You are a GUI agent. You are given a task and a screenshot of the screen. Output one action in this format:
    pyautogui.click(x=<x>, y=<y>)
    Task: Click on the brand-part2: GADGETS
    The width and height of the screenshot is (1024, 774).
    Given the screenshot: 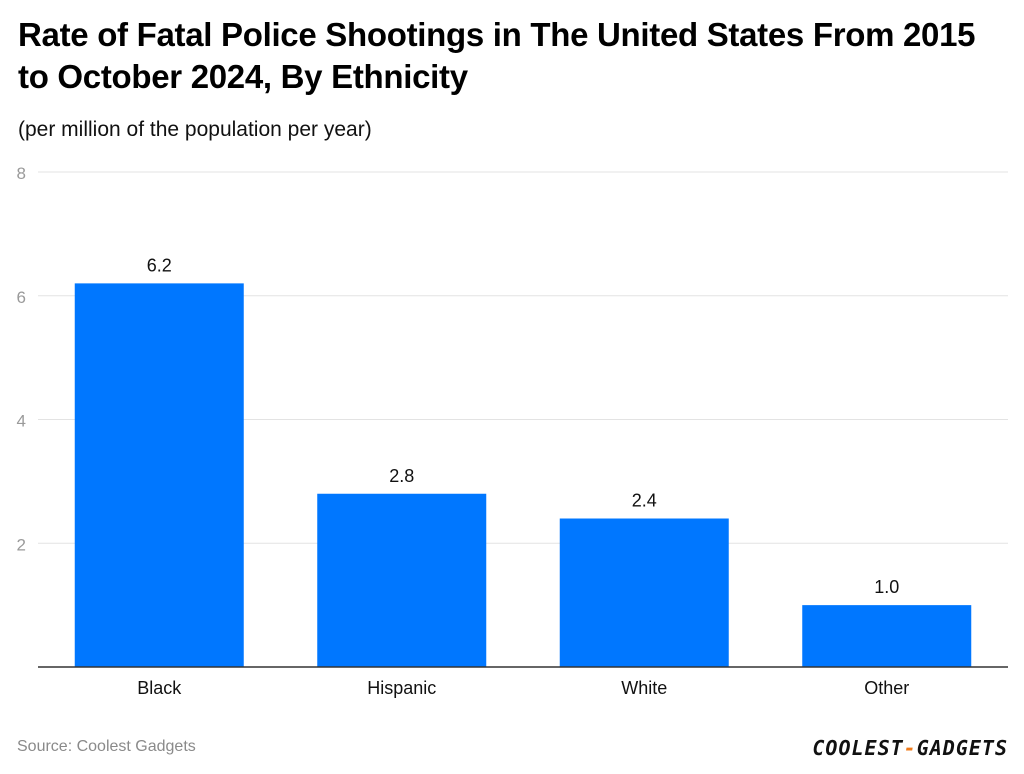 What is the action you would take?
    pyautogui.click(x=962, y=748)
    